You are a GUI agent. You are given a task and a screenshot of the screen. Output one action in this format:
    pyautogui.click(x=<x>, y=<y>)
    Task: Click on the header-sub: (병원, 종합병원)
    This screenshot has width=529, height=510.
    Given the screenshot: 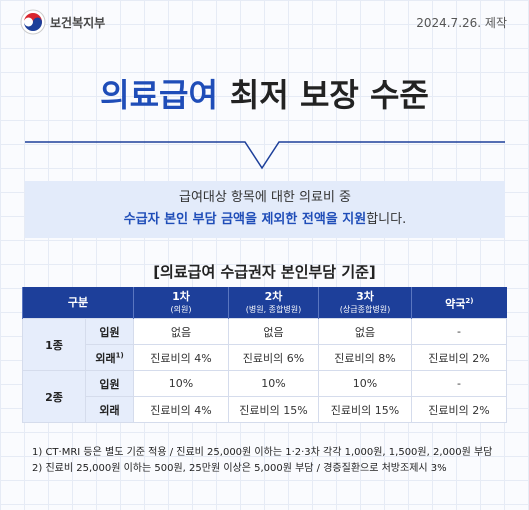 What is the action you would take?
    pyautogui.click(x=273, y=309)
    